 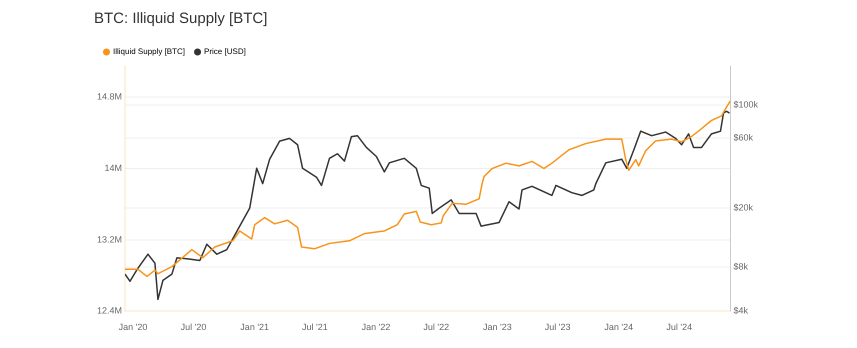 What do you see at coordinates (743, 137) in the screenshot?
I see `y2-tick-label: $60k` at bounding box center [743, 137].